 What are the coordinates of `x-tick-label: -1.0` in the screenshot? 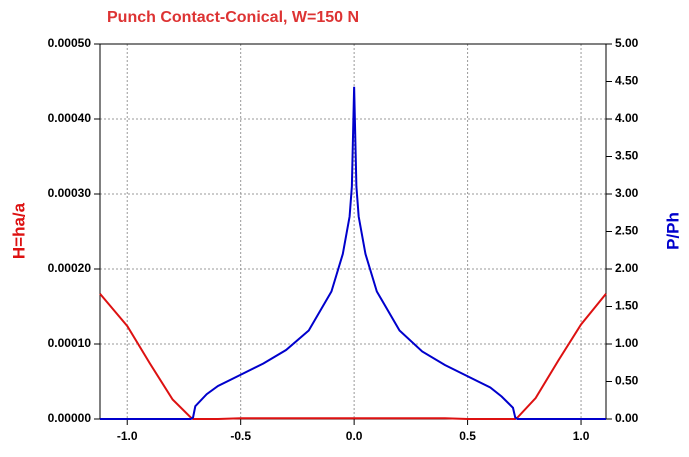 It's located at (127, 436).